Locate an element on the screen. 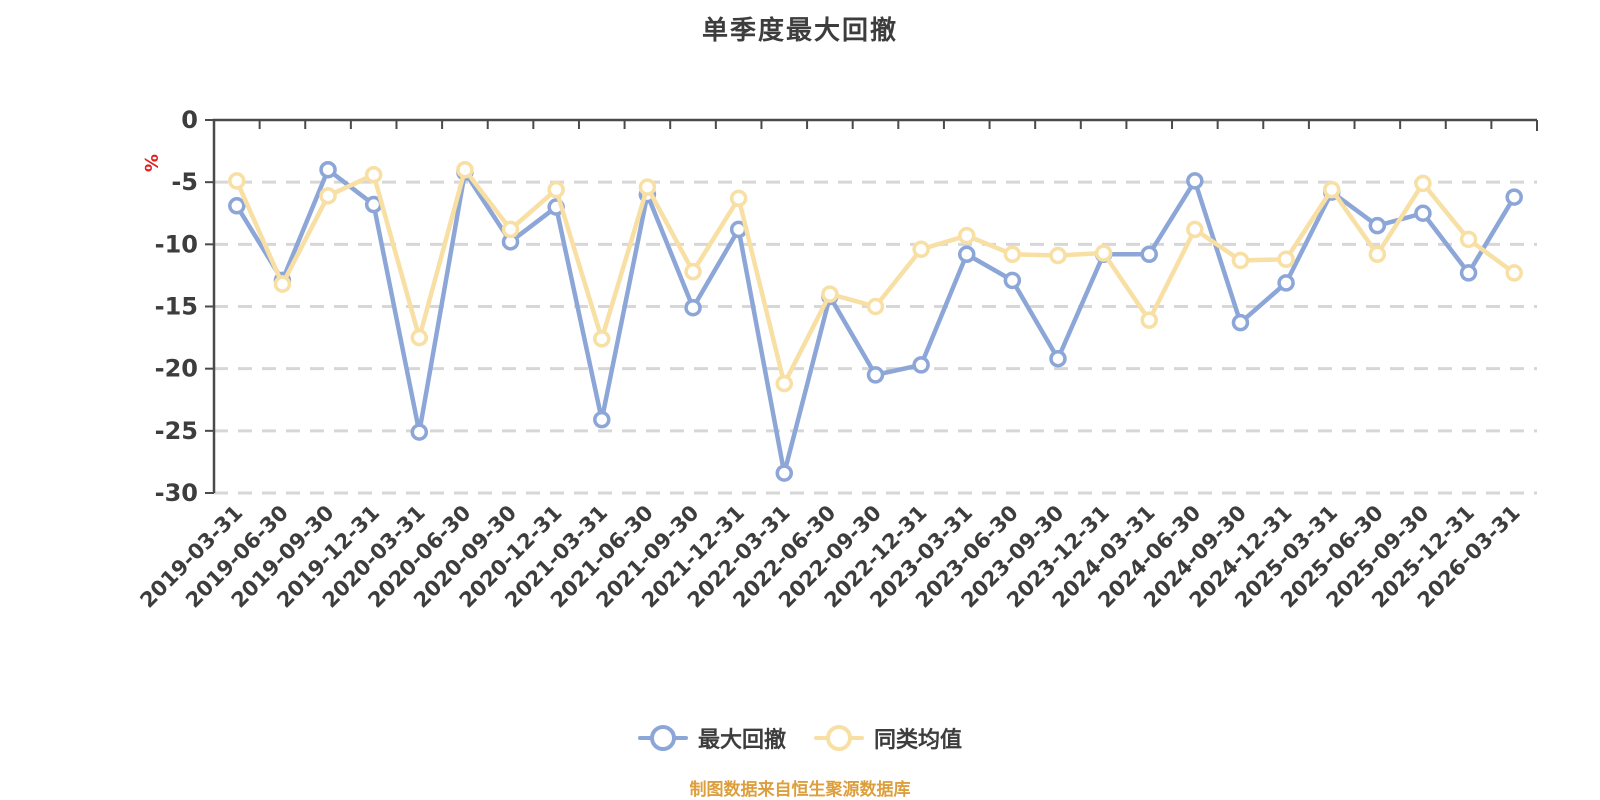 The image size is (1600, 800). y-axis-label: -20 is located at coordinates (176, 369).